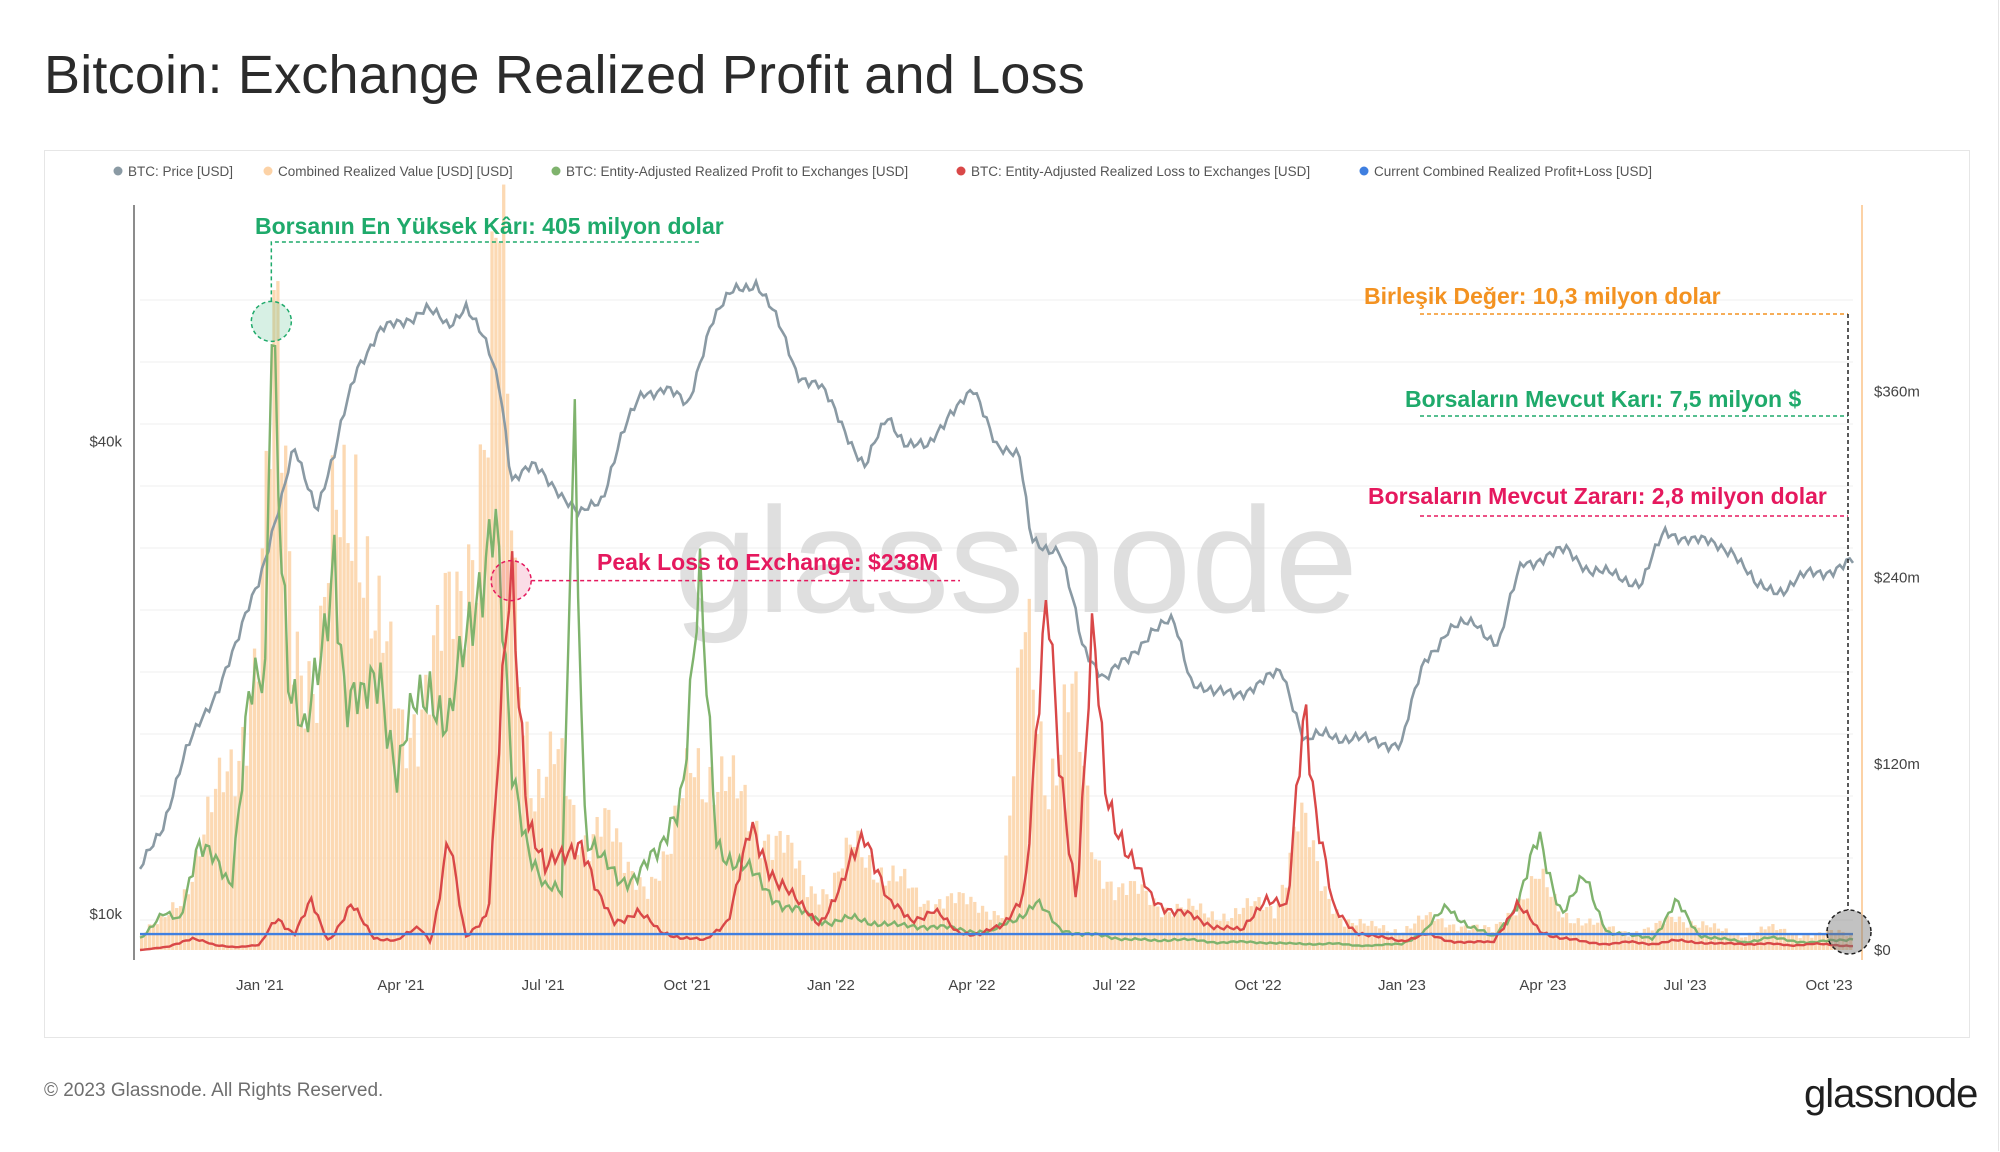  Describe the element at coordinates (1891, 1094) in the screenshot. I see `glassnode-logo: glassnode` at that location.